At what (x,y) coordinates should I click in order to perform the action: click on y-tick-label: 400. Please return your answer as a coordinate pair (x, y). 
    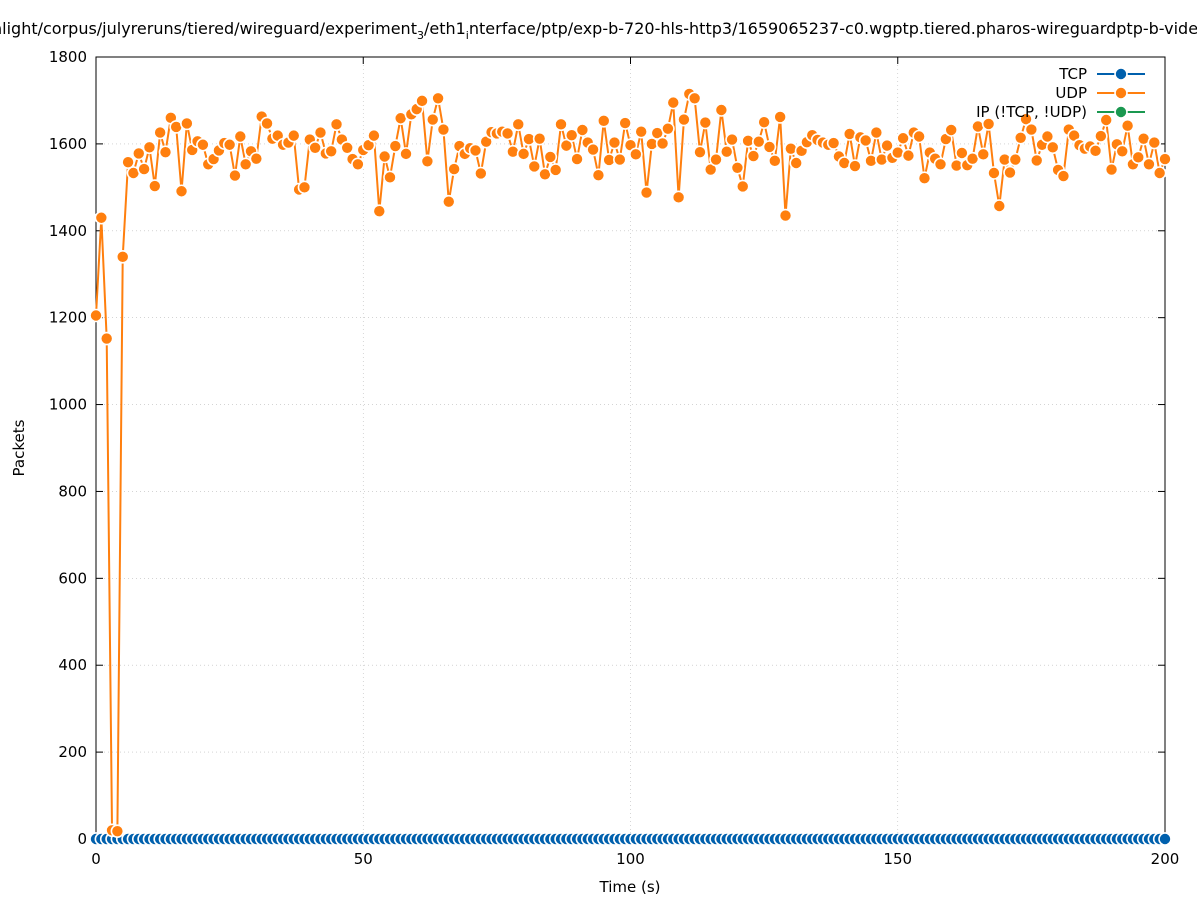
    Looking at the image, I should click on (72, 665).